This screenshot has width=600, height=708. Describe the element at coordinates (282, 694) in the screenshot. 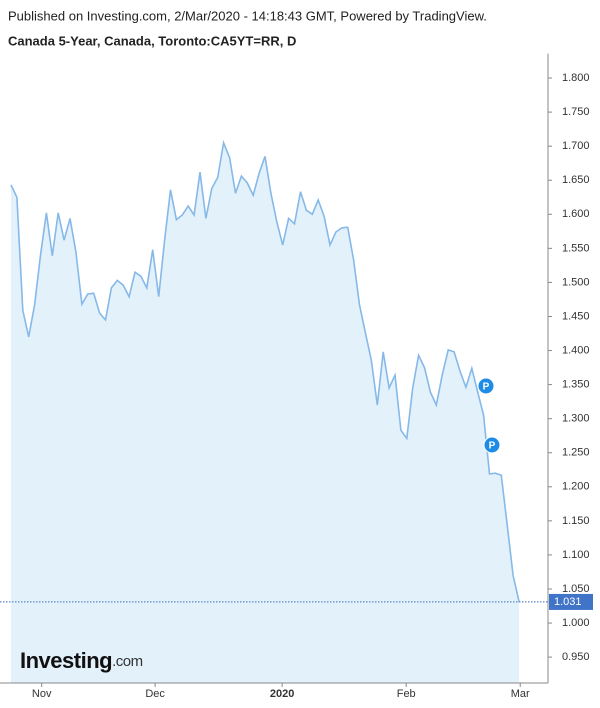

I see `x-tick-label: 2020` at that location.